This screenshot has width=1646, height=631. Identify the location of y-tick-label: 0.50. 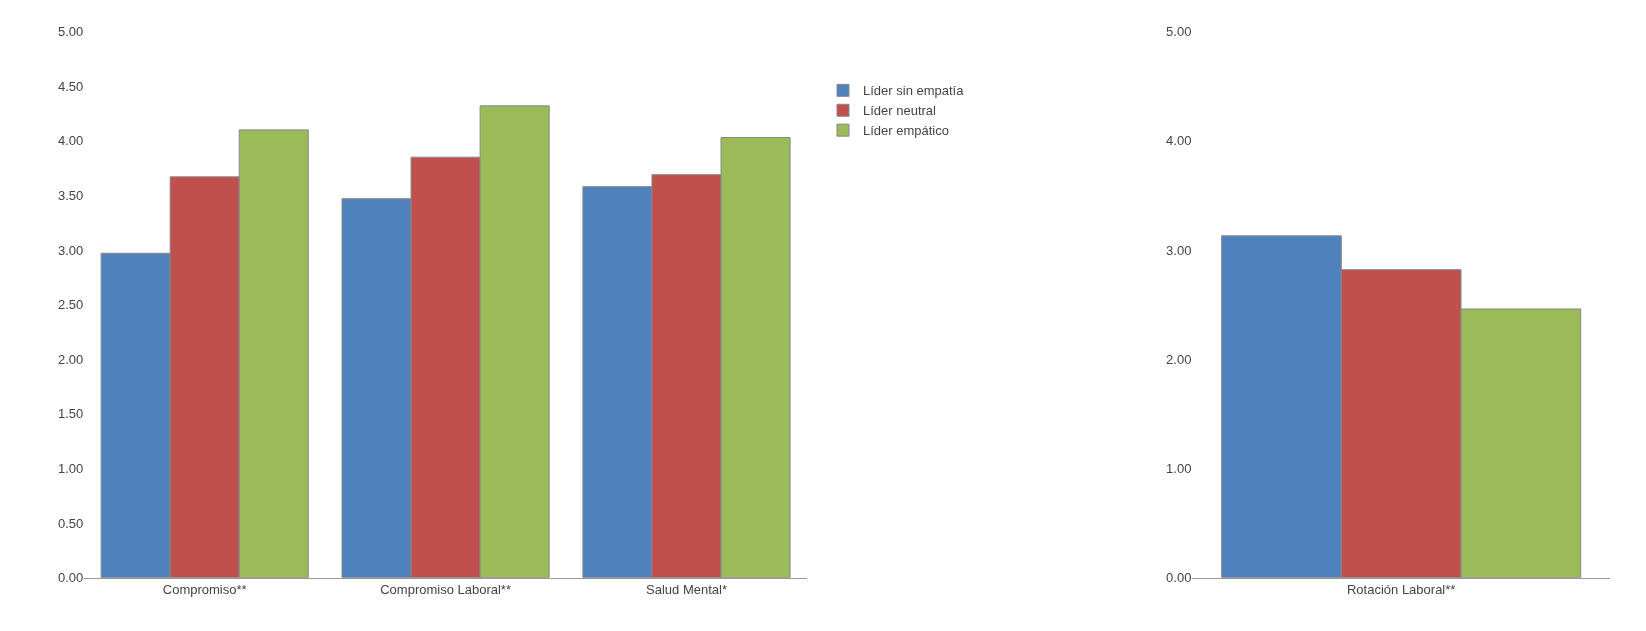
(70, 523).